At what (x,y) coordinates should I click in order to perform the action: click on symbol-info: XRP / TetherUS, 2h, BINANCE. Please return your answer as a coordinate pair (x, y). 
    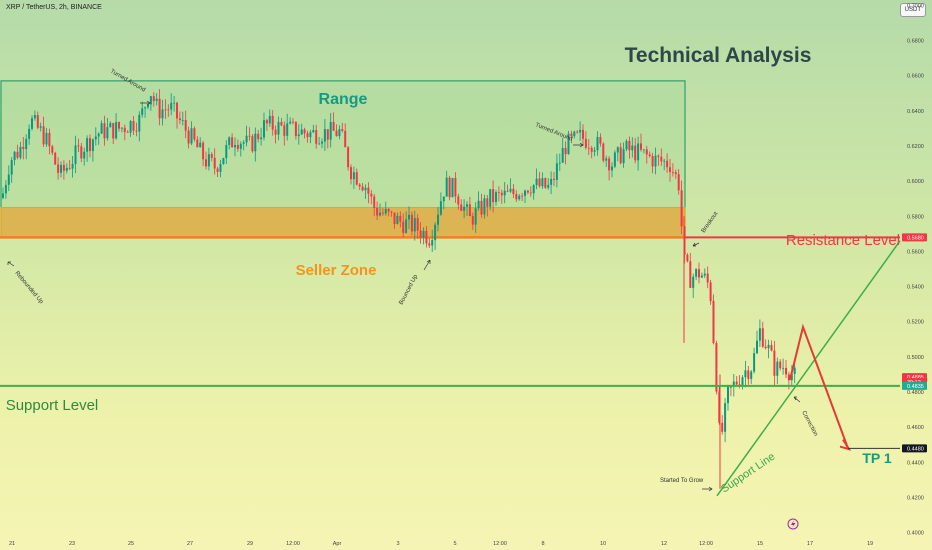
    Looking at the image, I should click on (54, 7).